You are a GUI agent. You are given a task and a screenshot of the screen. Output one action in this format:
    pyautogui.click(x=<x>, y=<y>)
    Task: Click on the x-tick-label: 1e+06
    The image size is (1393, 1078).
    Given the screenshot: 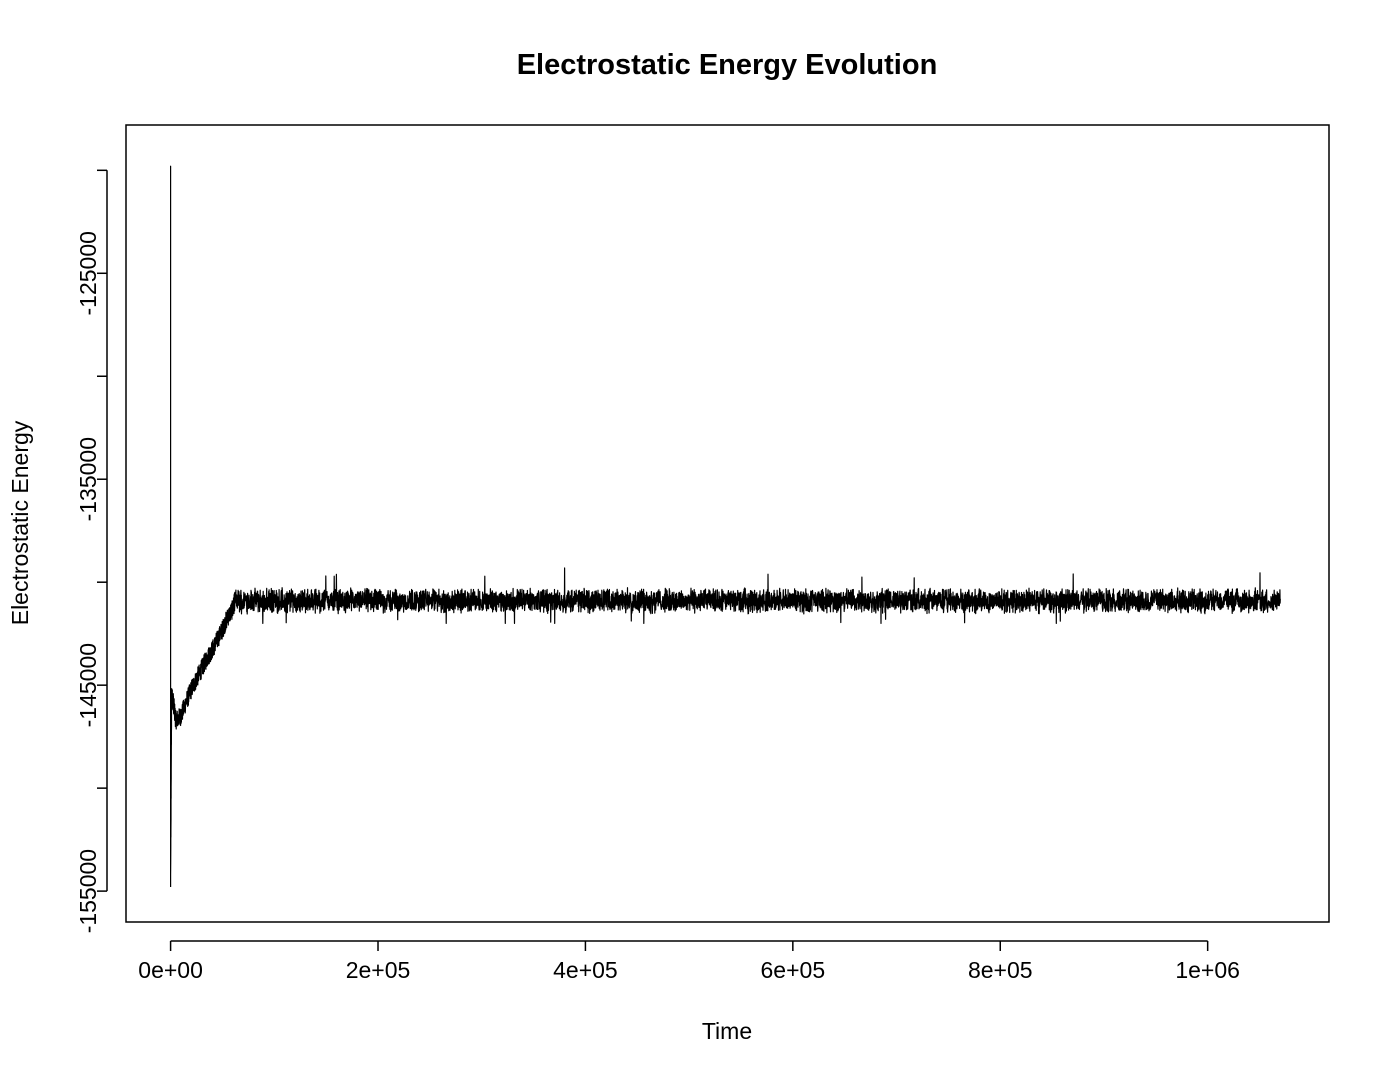 What is the action you would take?
    pyautogui.click(x=1207, y=970)
    